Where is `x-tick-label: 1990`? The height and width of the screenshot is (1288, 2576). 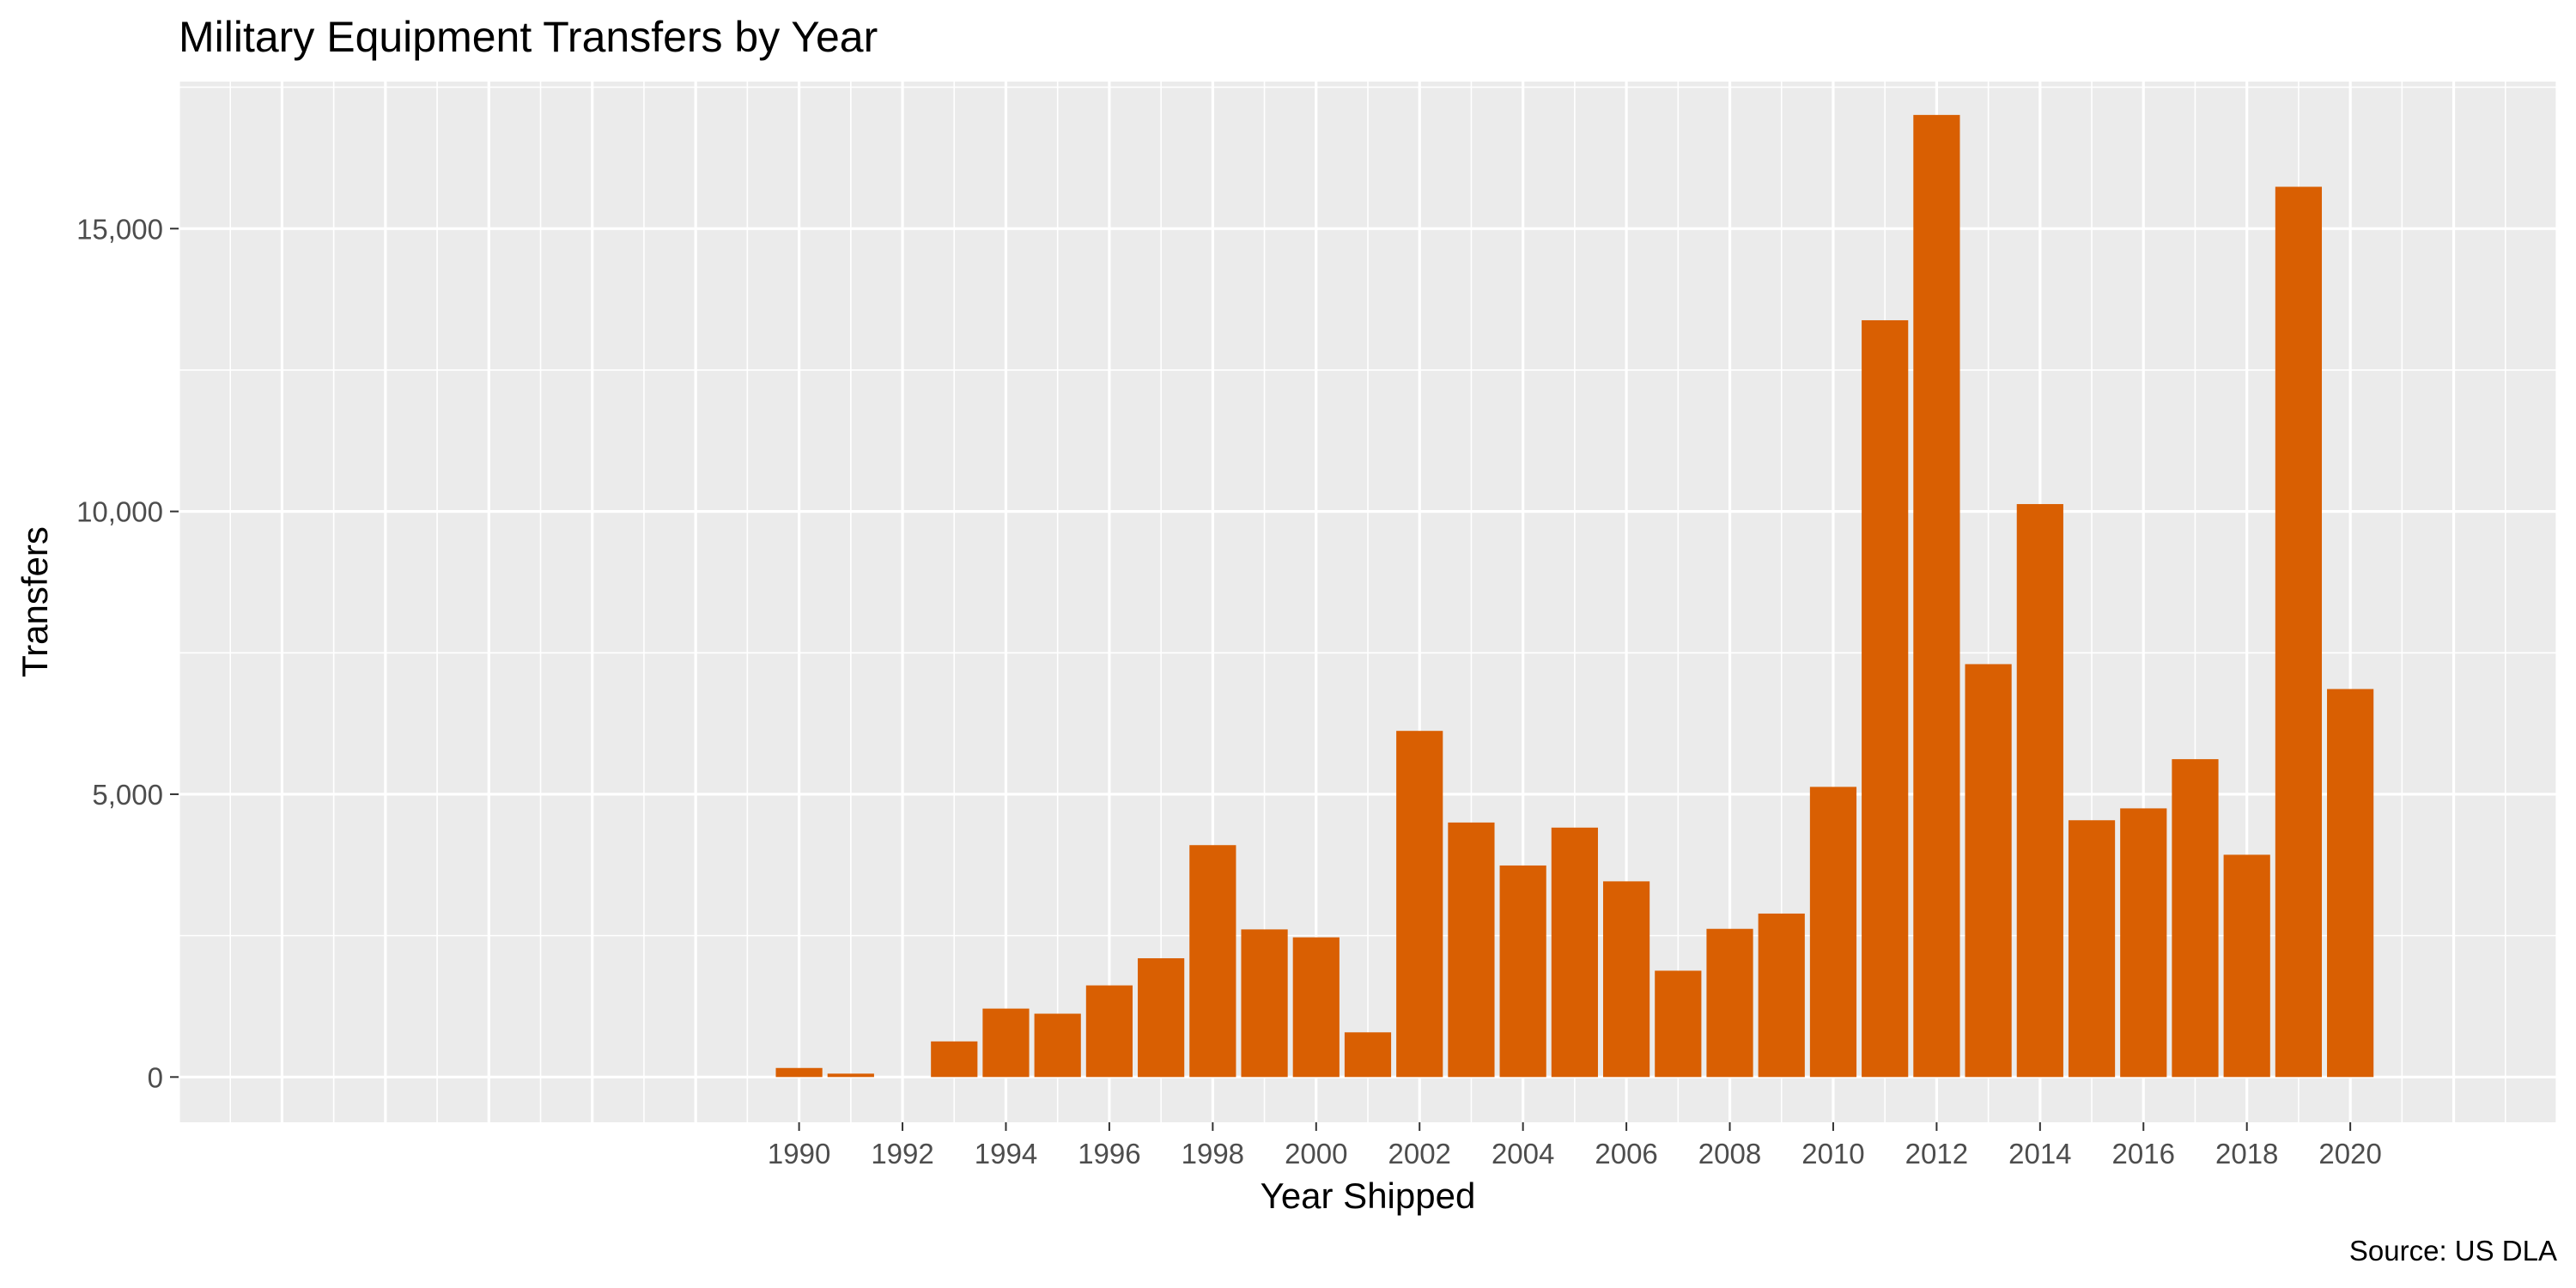 x-tick-label: 1990 is located at coordinates (799, 1154).